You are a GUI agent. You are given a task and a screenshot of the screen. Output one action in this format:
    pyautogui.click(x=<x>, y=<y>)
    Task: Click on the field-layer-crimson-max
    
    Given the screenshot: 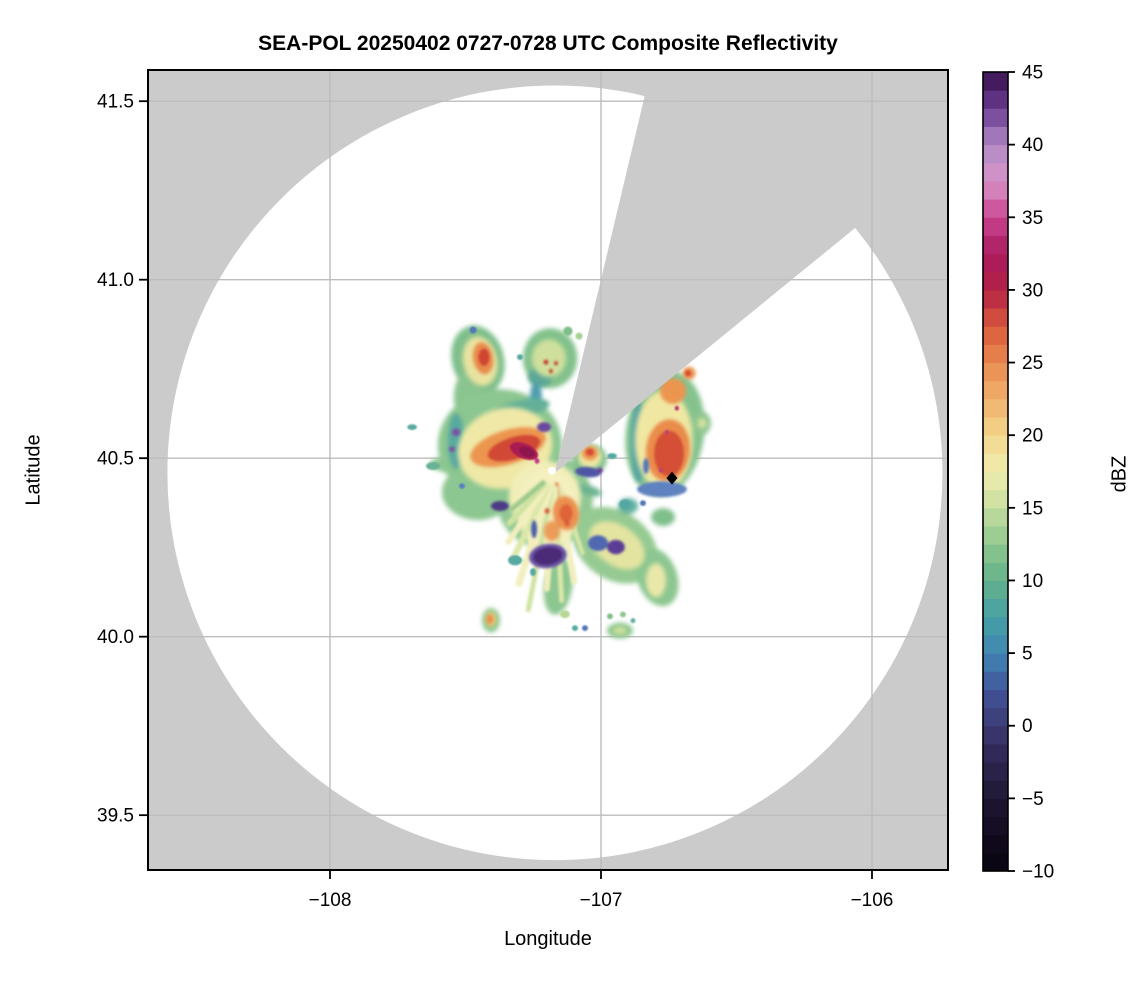 What is the action you would take?
    pyautogui.click(x=594, y=439)
    